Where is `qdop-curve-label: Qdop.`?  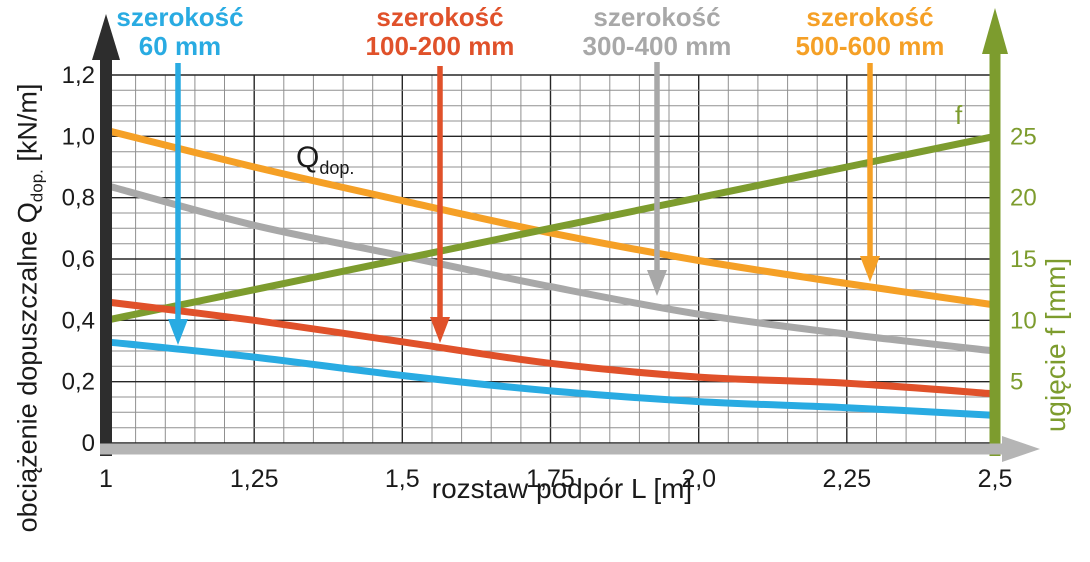 qdop-curve-label: Qdop. is located at coordinates (325, 160).